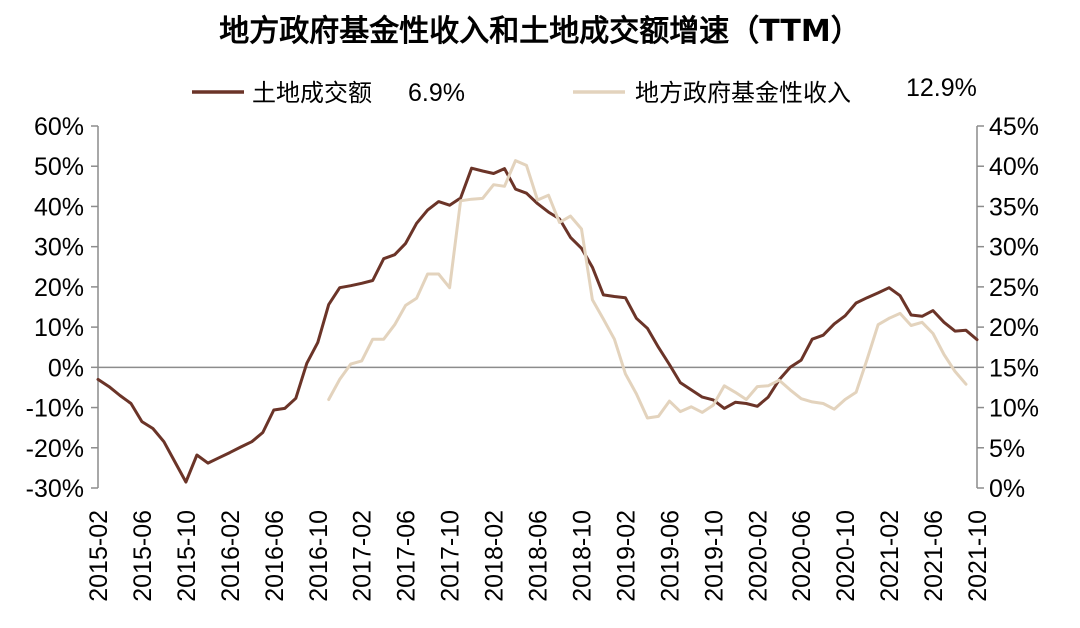 The image size is (1080, 628). Describe the element at coordinates (59, 207) in the screenshot. I see `left-axis-tick-label: 40%` at that location.